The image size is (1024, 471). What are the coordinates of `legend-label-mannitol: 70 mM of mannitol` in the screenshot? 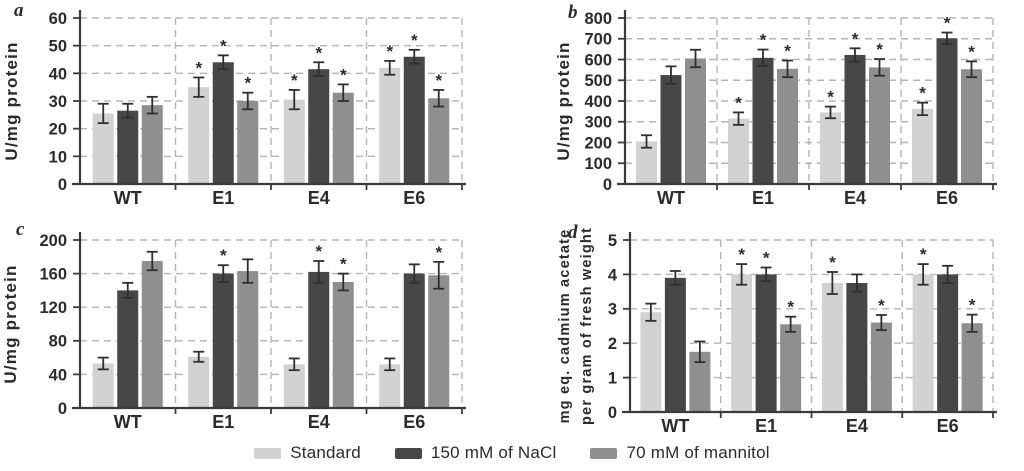 It's located at (698, 452).